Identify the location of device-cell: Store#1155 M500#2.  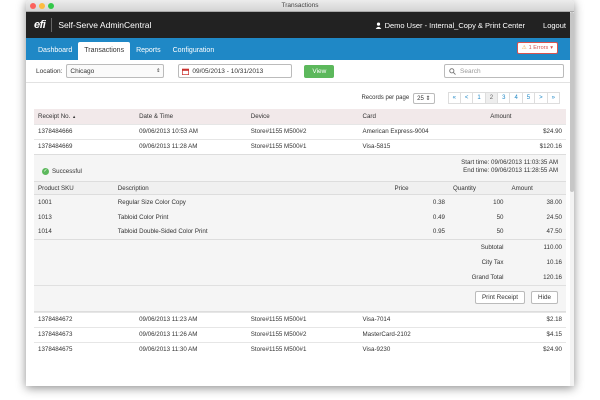
(302, 131).